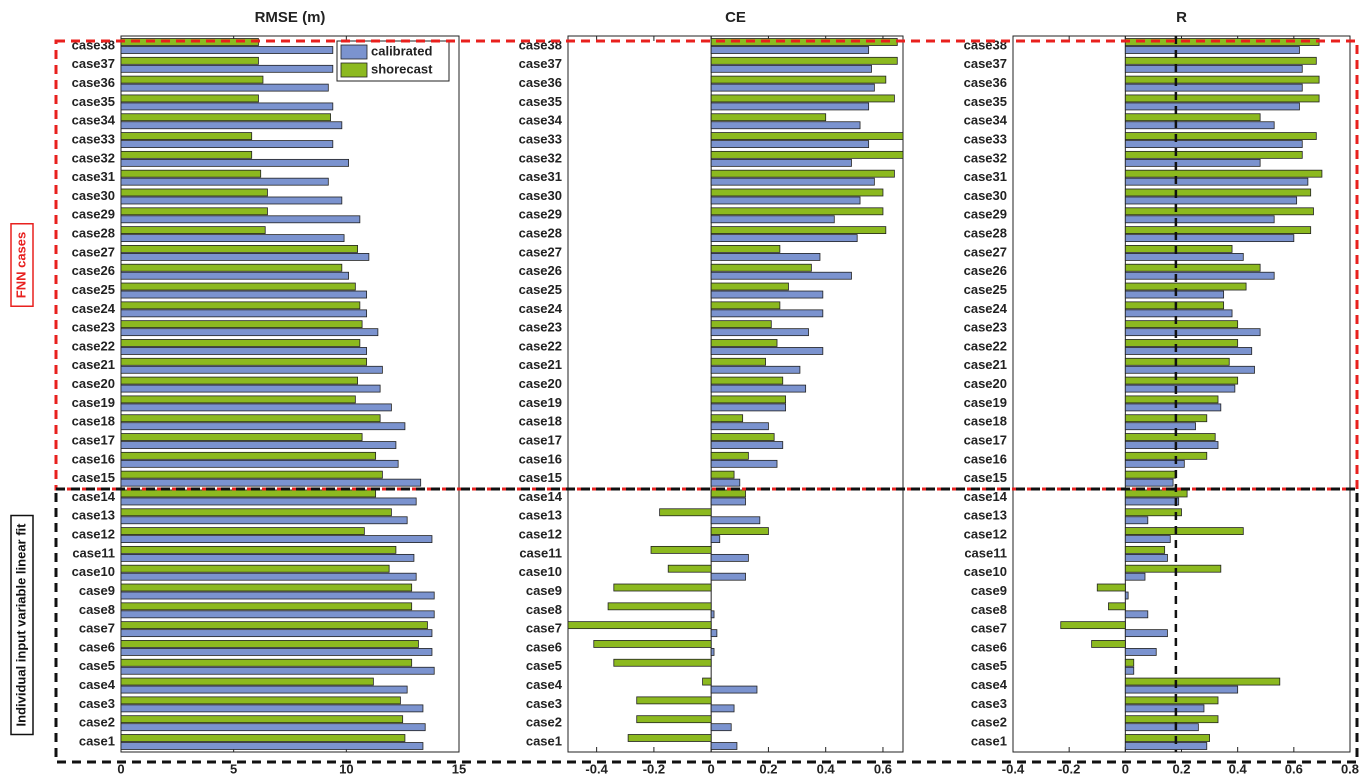 The width and height of the screenshot is (1362, 780). I want to click on y-tick-label: case26, so click(985, 270).